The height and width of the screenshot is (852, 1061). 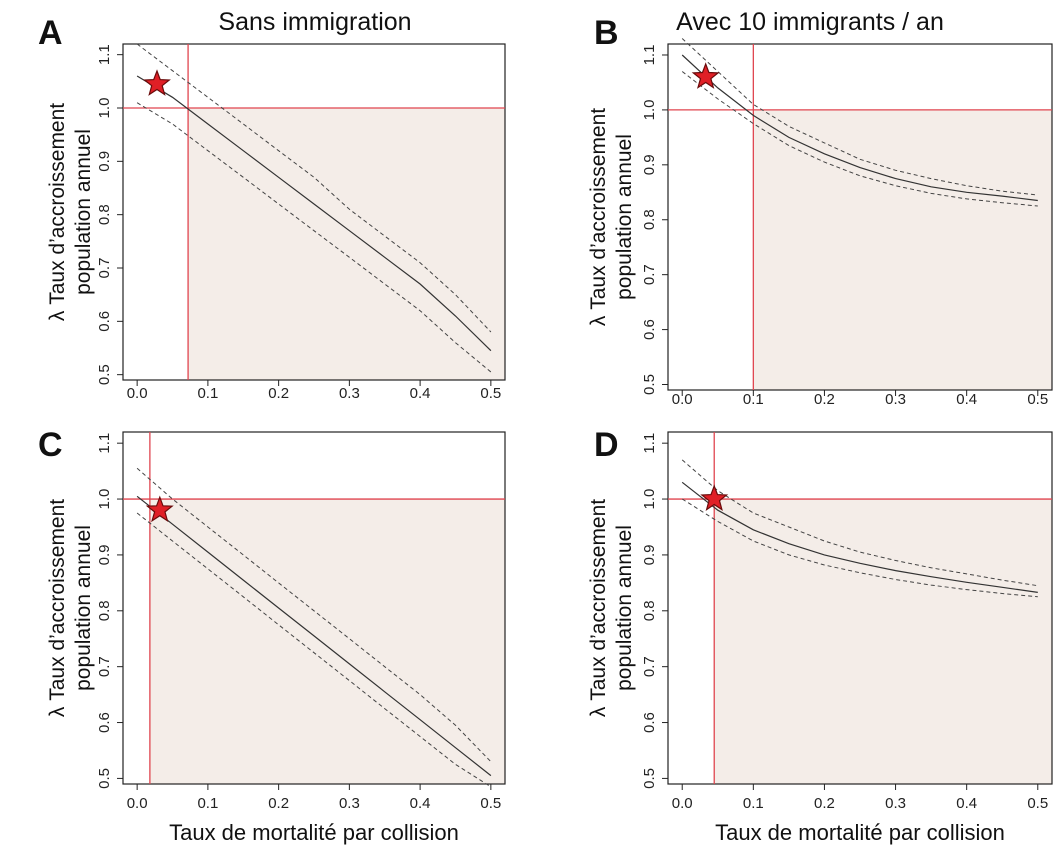 What do you see at coordinates (50, 445) in the screenshot?
I see `panel-letter: C` at bounding box center [50, 445].